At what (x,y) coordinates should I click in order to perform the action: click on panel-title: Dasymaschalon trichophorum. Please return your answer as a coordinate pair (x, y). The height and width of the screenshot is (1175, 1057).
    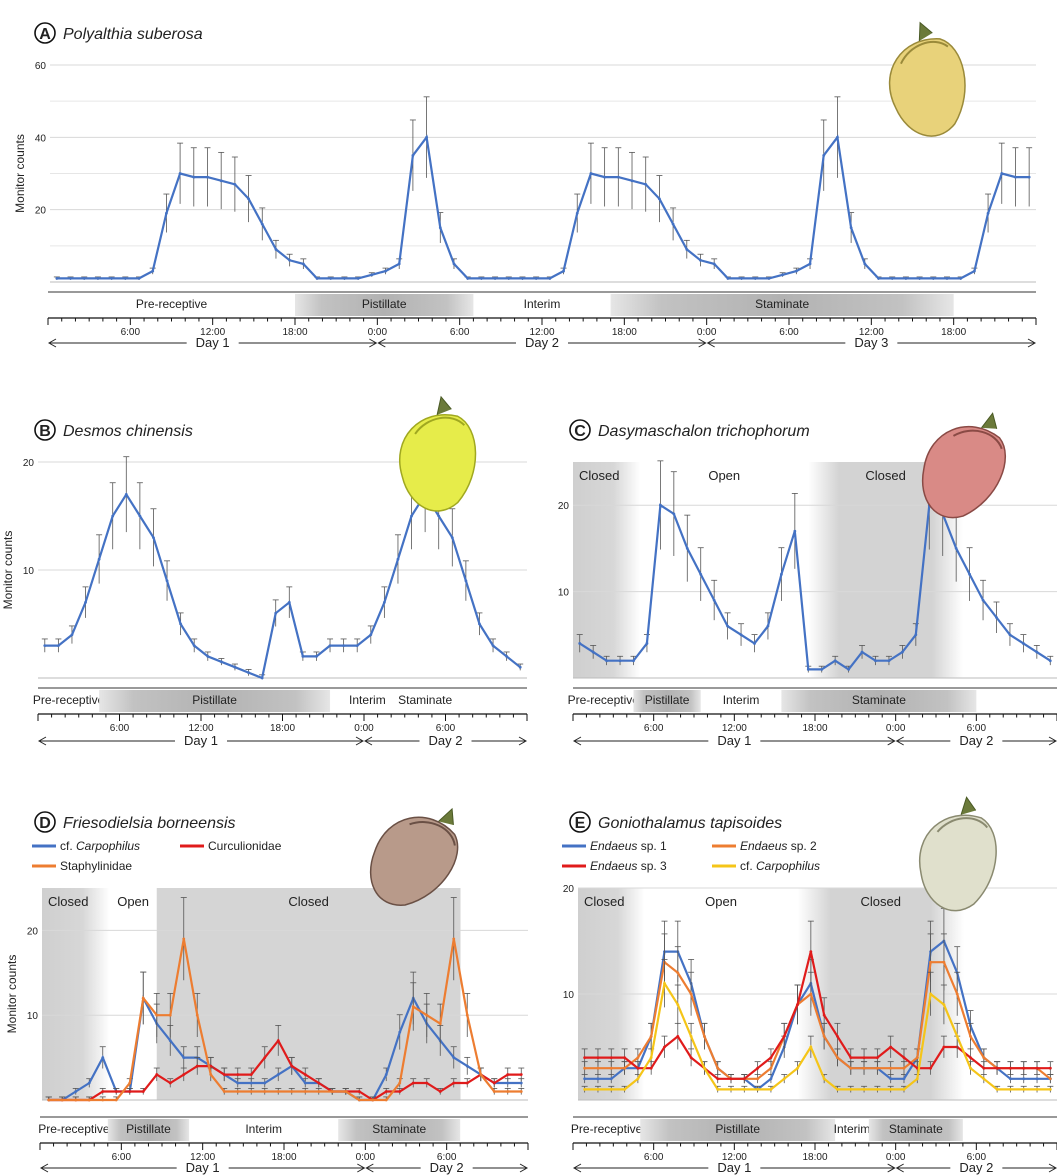
    Looking at the image, I should click on (704, 431).